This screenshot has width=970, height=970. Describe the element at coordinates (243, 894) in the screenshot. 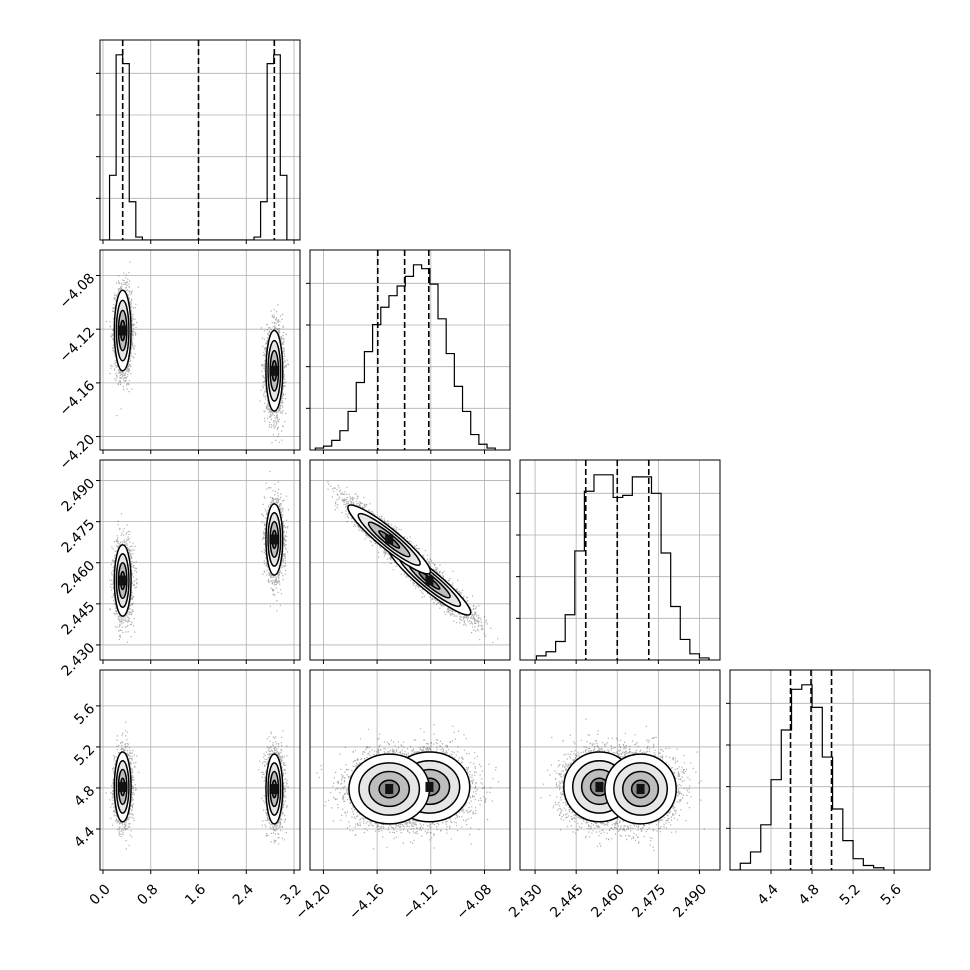

I see `x-tick-label: 2.4` at that location.